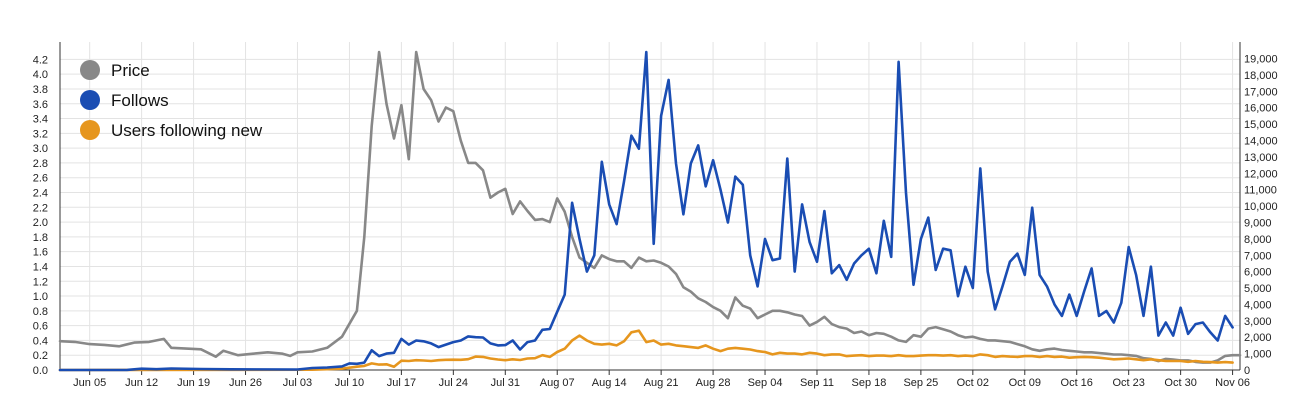 The width and height of the screenshot is (1300, 400). What do you see at coordinates (40, 60) in the screenshot?
I see `y-left-tick-label: 4.2` at bounding box center [40, 60].